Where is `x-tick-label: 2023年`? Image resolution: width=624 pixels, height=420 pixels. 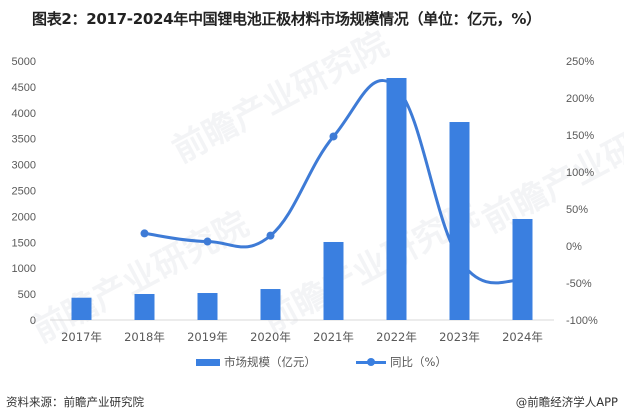 x-tick-label: 2023年 is located at coordinates (459, 337).